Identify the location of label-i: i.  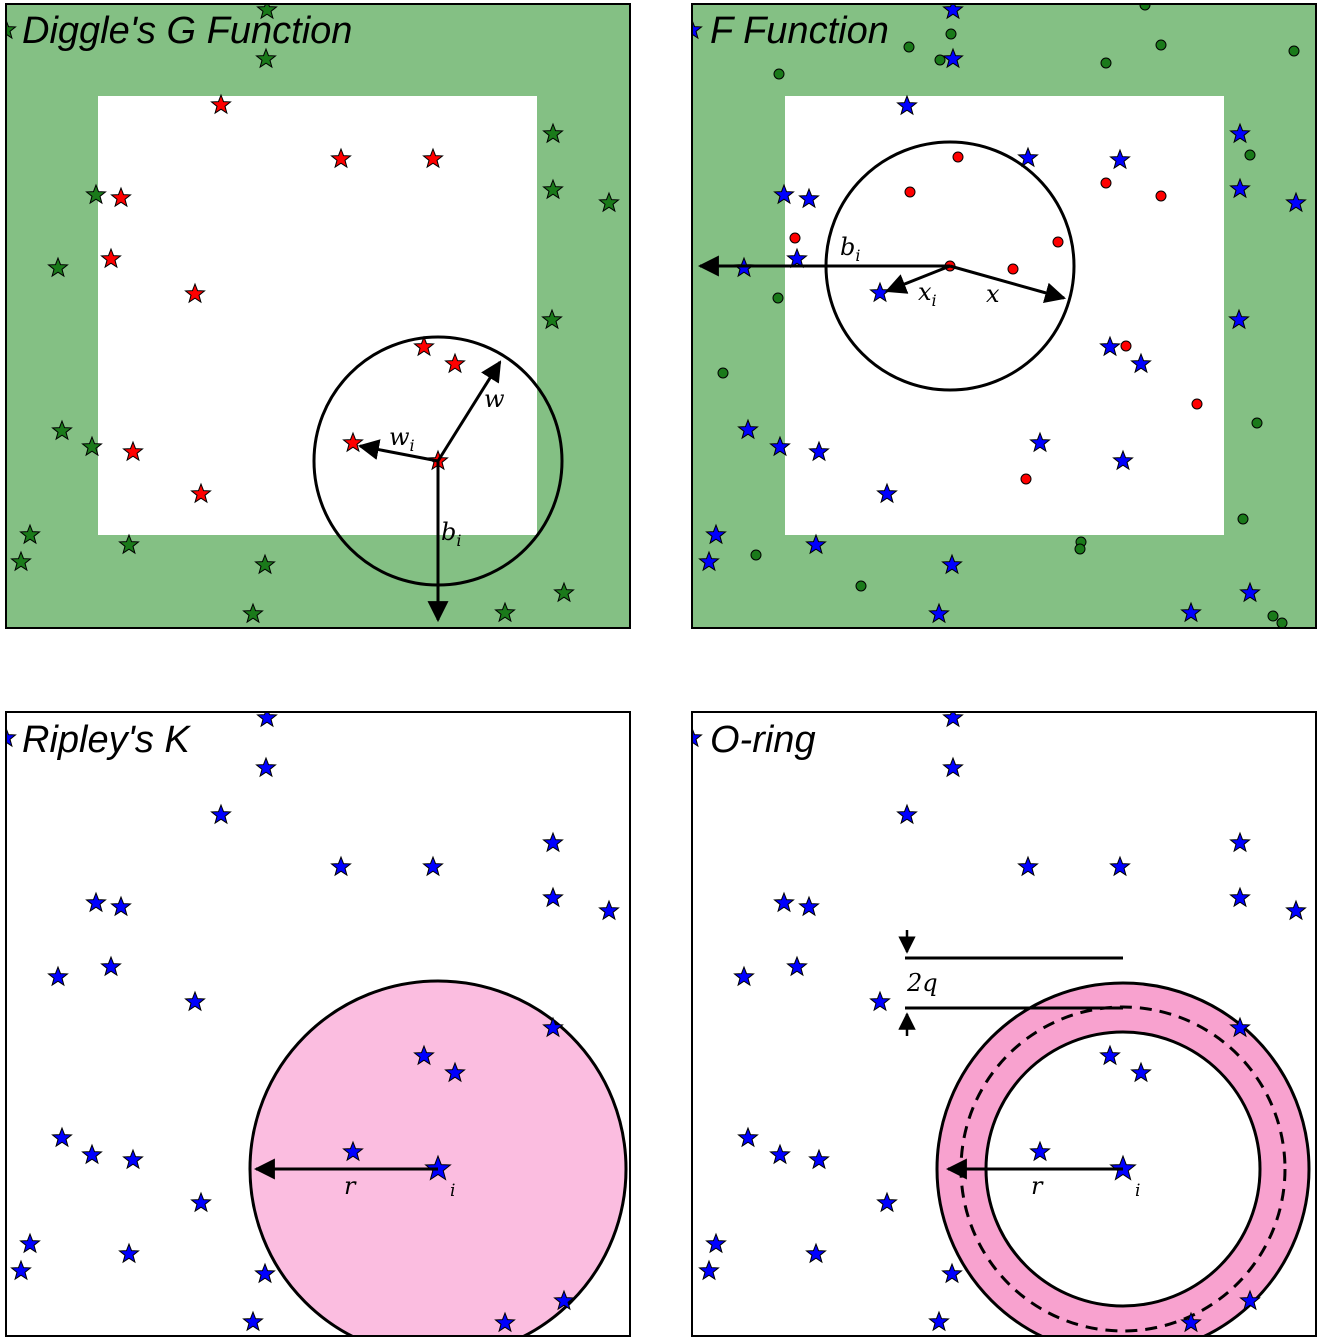
(1137, 1191).